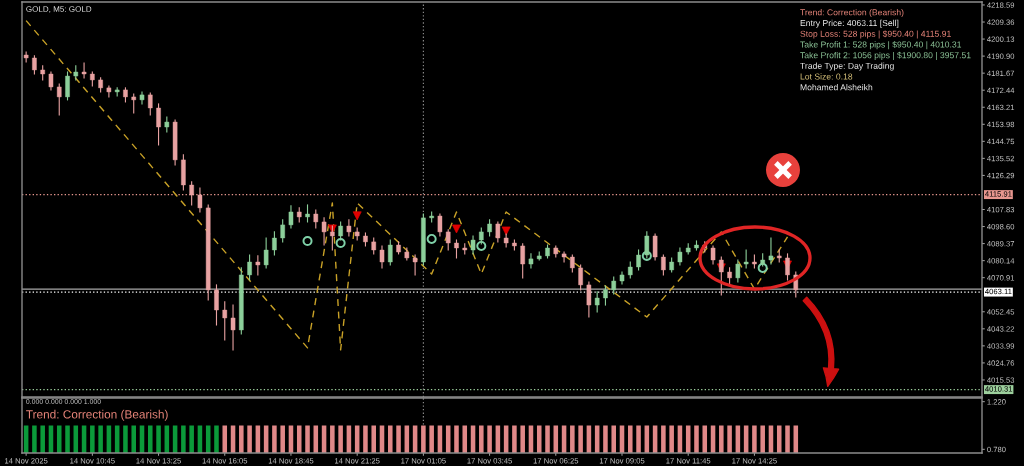 Image resolution: width=1024 pixels, height=466 pixels. What do you see at coordinates (881, 45) in the screenshot?
I see `annotation: Take Profit 1: 528 pips | $950.40 | 4010.31` at bounding box center [881, 45].